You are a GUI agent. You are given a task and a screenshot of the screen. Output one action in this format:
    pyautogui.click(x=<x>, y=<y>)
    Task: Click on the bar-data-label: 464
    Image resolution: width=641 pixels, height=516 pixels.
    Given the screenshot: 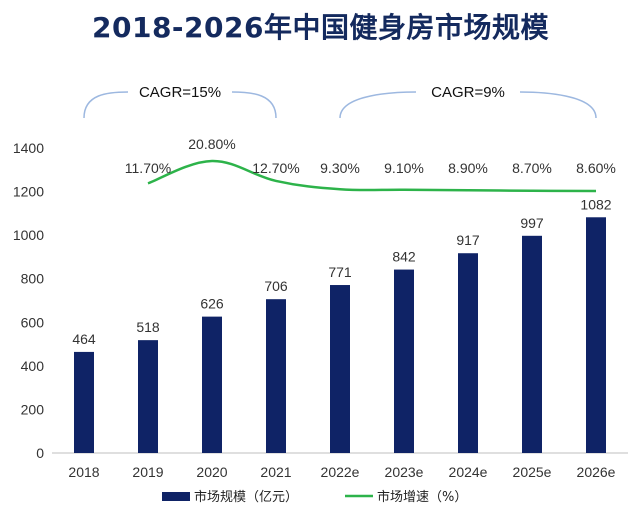 What is the action you would take?
    pyautogui.click(x=84, y=339)
    